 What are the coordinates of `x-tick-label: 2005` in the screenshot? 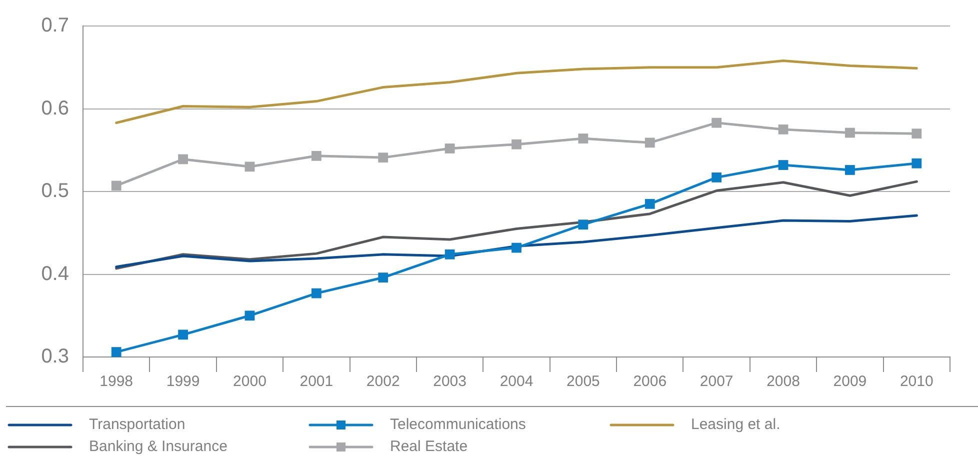 It's located at (583, 381).